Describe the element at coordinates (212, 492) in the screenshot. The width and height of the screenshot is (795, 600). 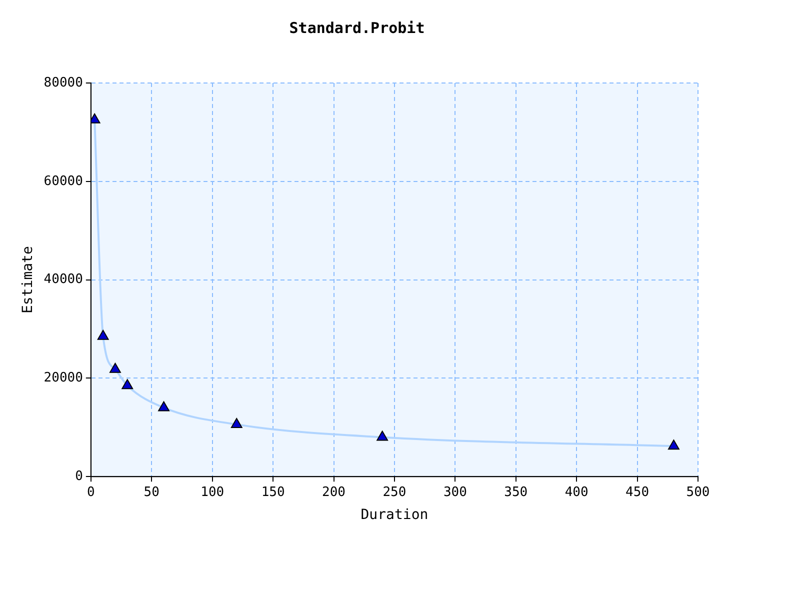
I see `x-tick-label: 100` at that location.